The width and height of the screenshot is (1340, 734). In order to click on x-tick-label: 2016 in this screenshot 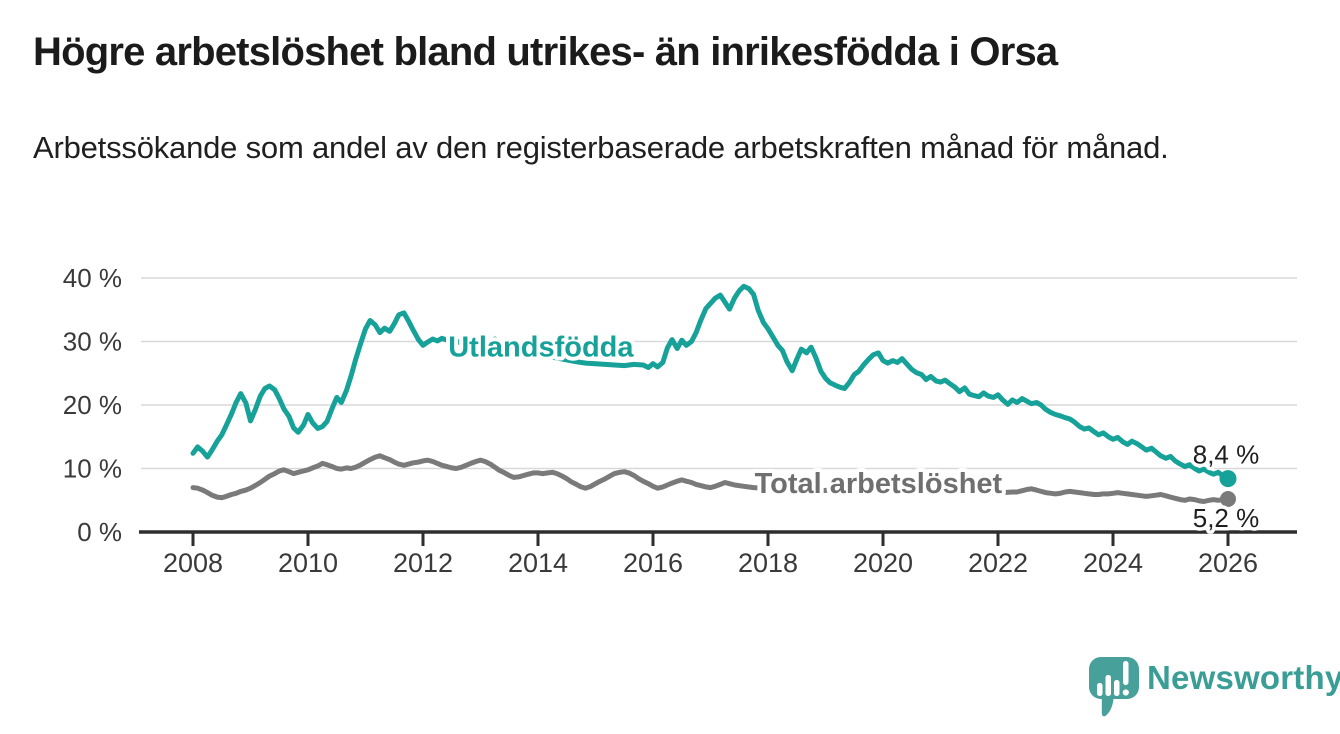, I will do `click(653, 563)`.